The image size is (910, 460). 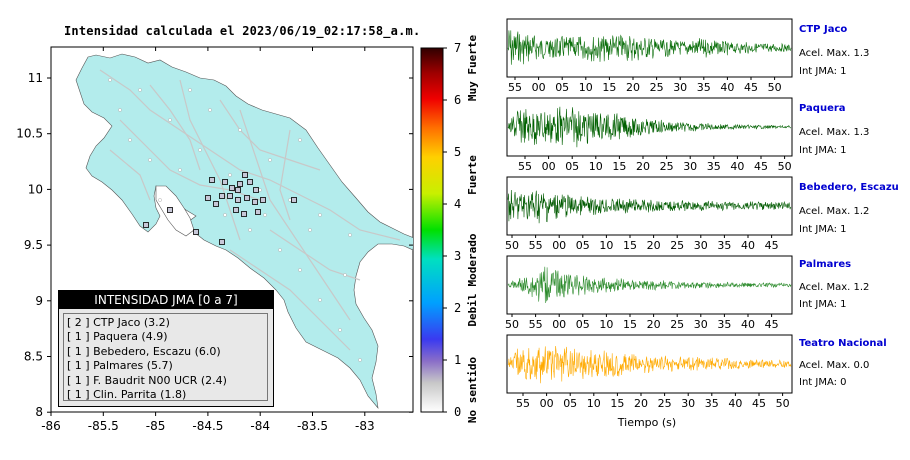 I want to click on map-x-tick-label: -83, so click(x=365, y=426).